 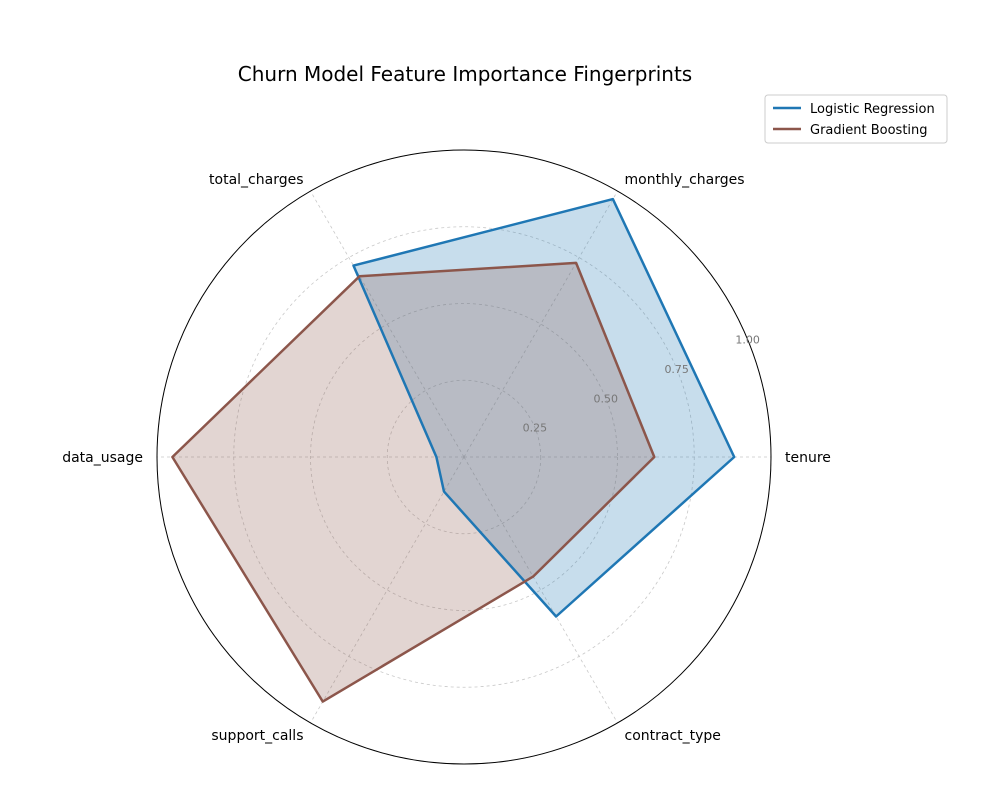 I want to click on radial-gridline, so click(x=464, y=457).